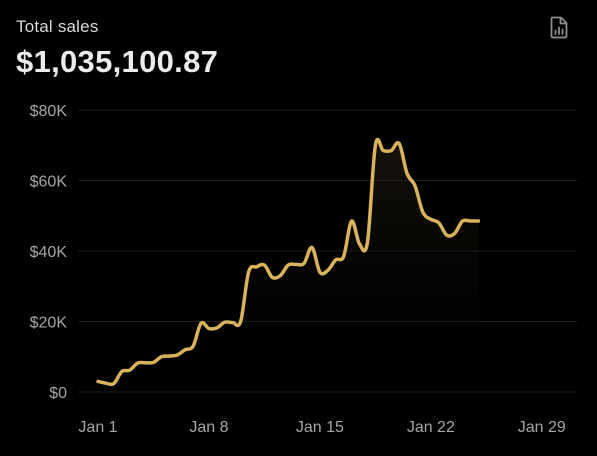 The height and width of the screenshot is (456, 597). What do you see at coordinates (542, 427) in the screenshot?
I see `x-tick-label: Jan 29` at bounding box center [542, 427].